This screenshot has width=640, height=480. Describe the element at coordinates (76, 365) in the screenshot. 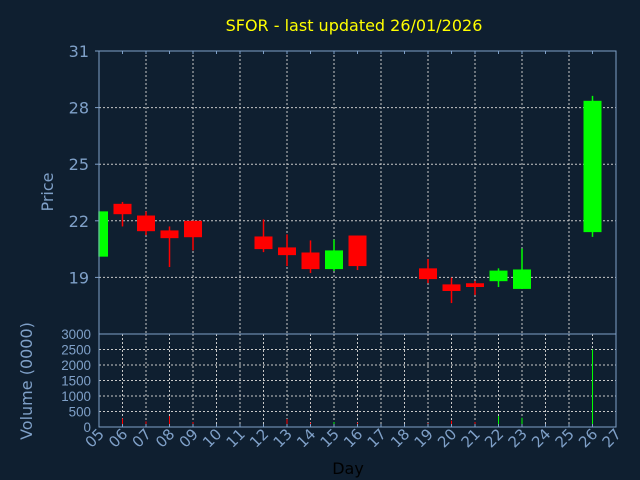

I see `volume-tick-label: 2000` at that location.